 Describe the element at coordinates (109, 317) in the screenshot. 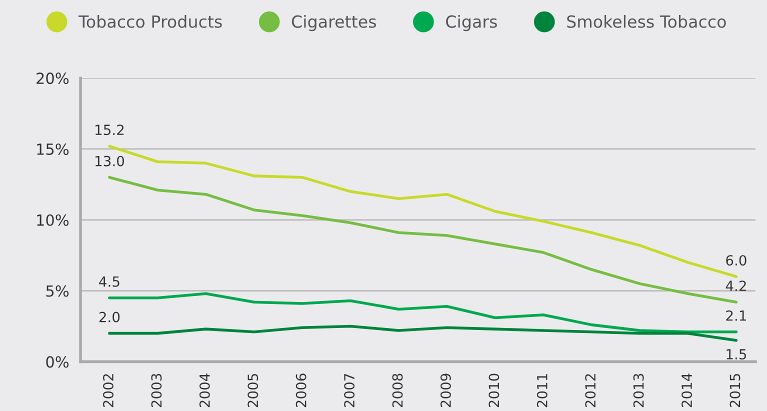

I see `data-label: 2.0` at that location.